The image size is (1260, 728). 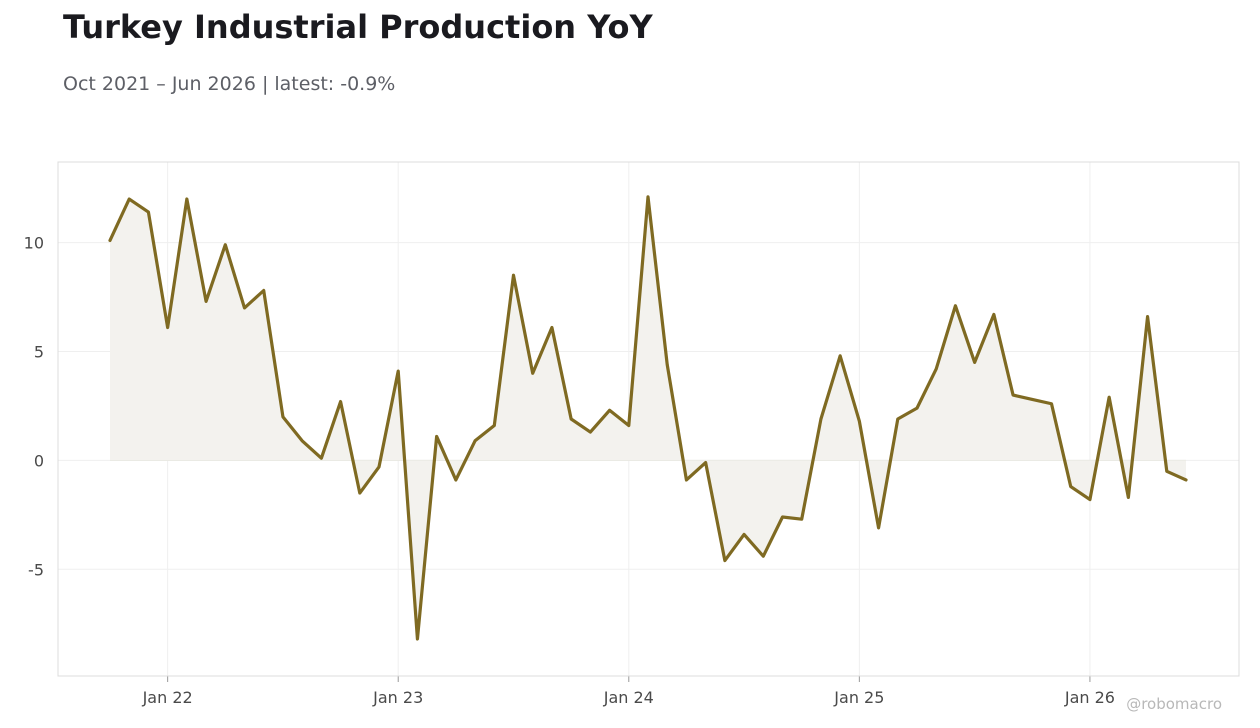 What do you see at coordinates (229, 84) in the screenshot?
I see `chart-subtitle: Oct 2021 – Jun 2026 | latest: -0.9%` at bounding box center [229, 84].